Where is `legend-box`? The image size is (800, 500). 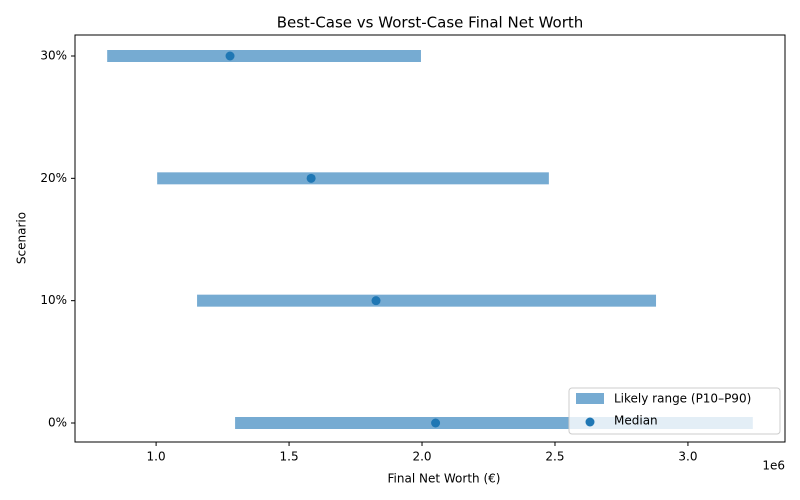 legend-box is located at coordinates (674, 411).